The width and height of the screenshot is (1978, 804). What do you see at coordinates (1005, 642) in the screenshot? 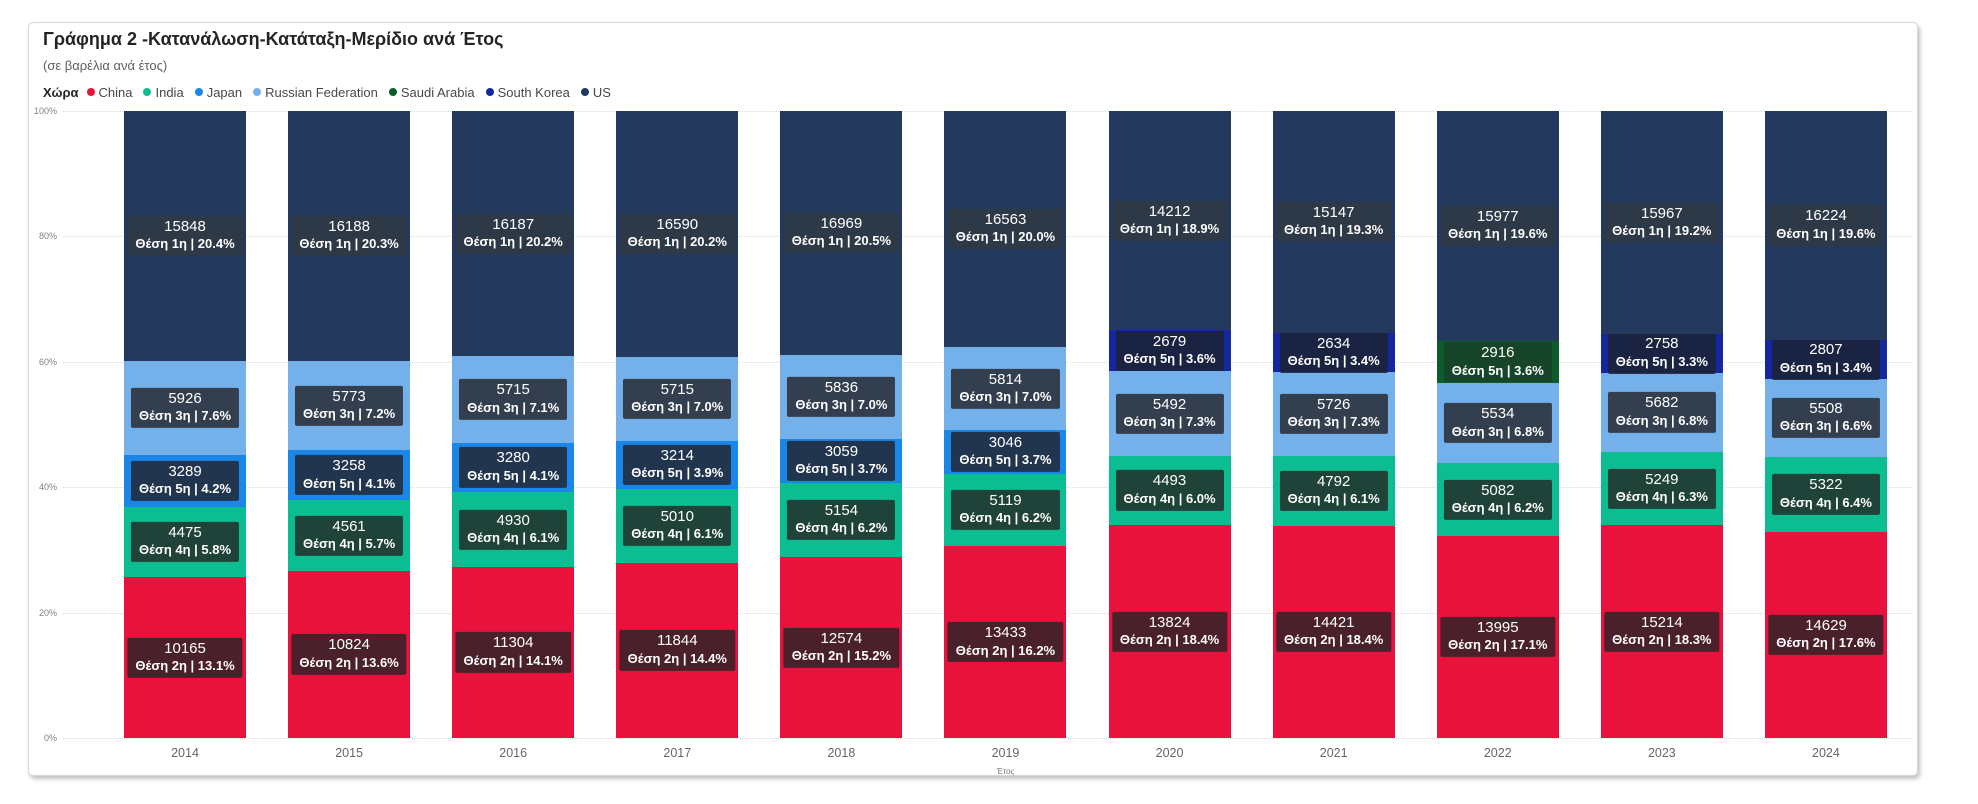
I see `bar-segment-china-2019: 13433 Θέση 2η | 16.2%` at bounding box center [1005, 642].